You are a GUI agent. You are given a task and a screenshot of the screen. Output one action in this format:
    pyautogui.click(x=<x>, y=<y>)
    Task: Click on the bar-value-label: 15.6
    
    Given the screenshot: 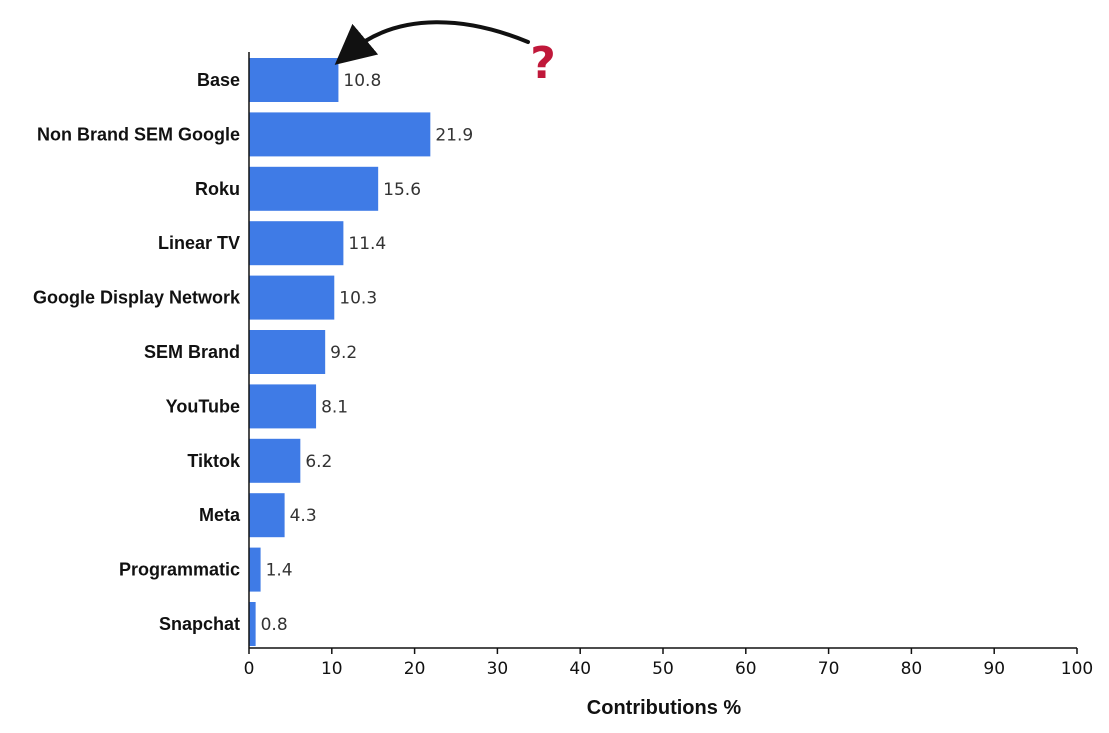 What is the action you would take?
    pyautogui.click(x=402, y=190)
    